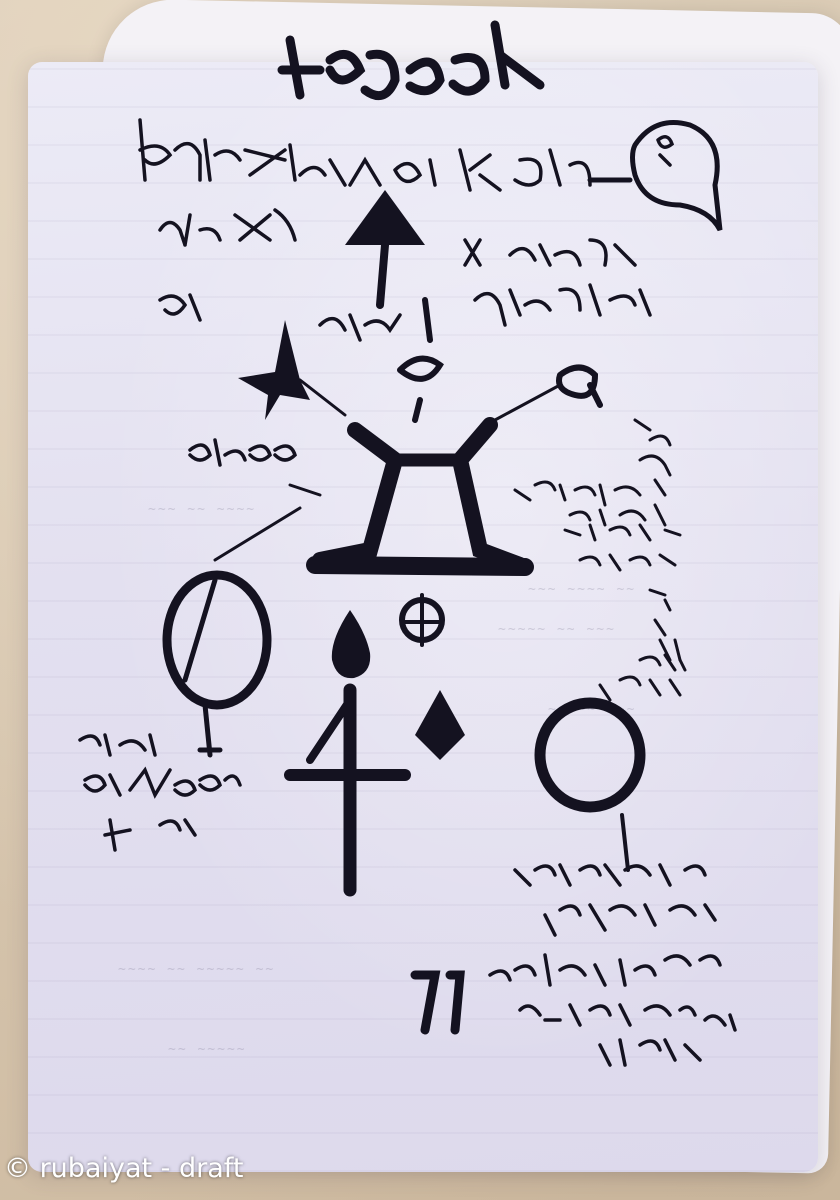  What do you see at coordinates (612, 965) in the screenshot?
I see `script-block-lower-right` at bounding box center [612, 965].